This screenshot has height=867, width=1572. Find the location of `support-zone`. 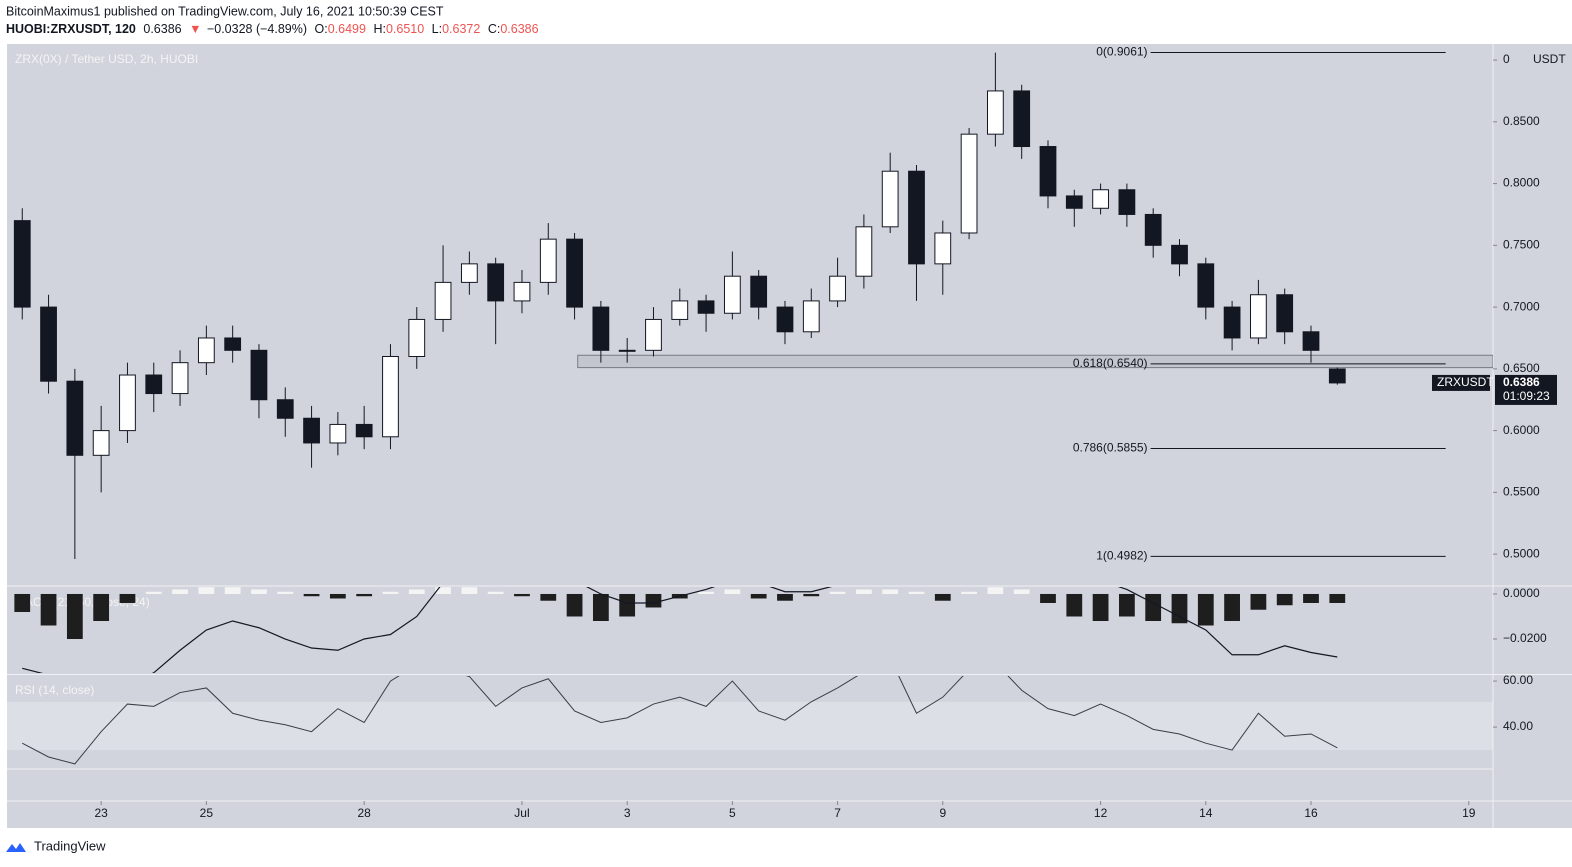

support-zone is located at coordinates (1035, 361).